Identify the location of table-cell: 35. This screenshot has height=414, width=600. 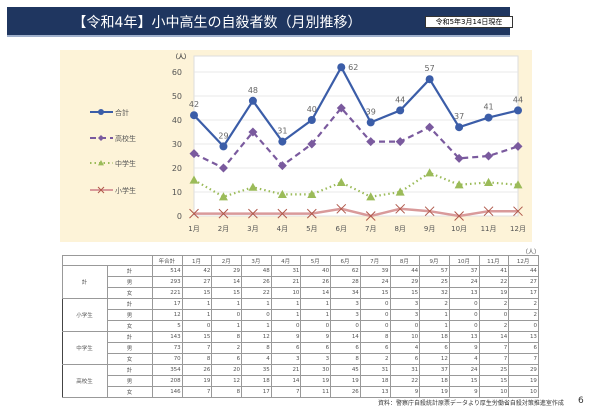
(256, 370).